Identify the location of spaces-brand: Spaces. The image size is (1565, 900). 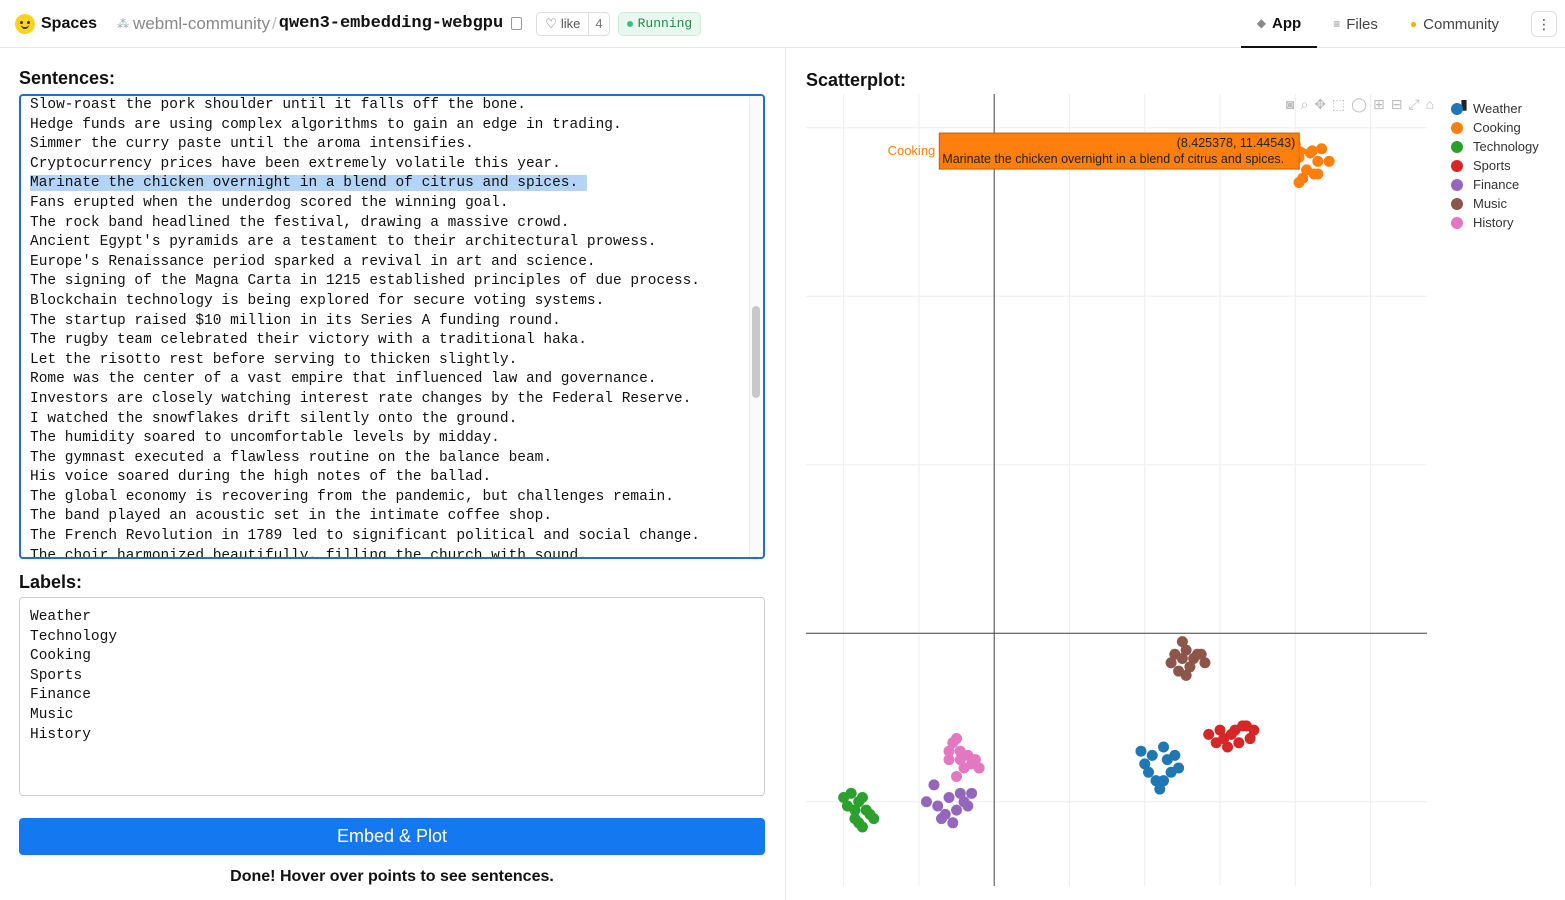
(56, 23).